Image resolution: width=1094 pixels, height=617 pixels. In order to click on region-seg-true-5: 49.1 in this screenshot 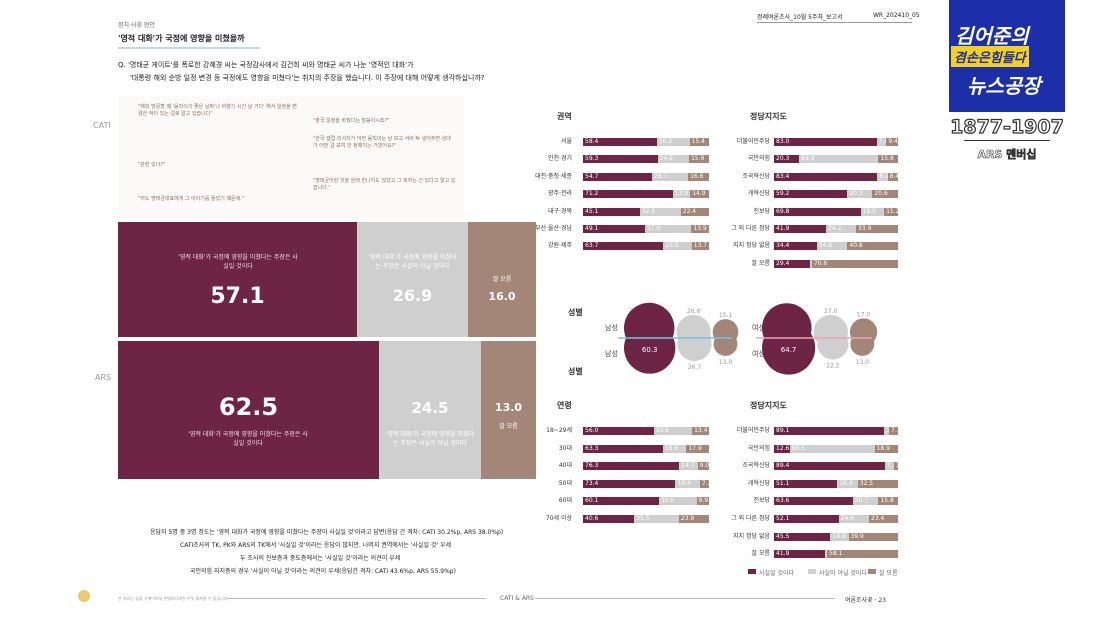, I will do `click(614, 229)`.